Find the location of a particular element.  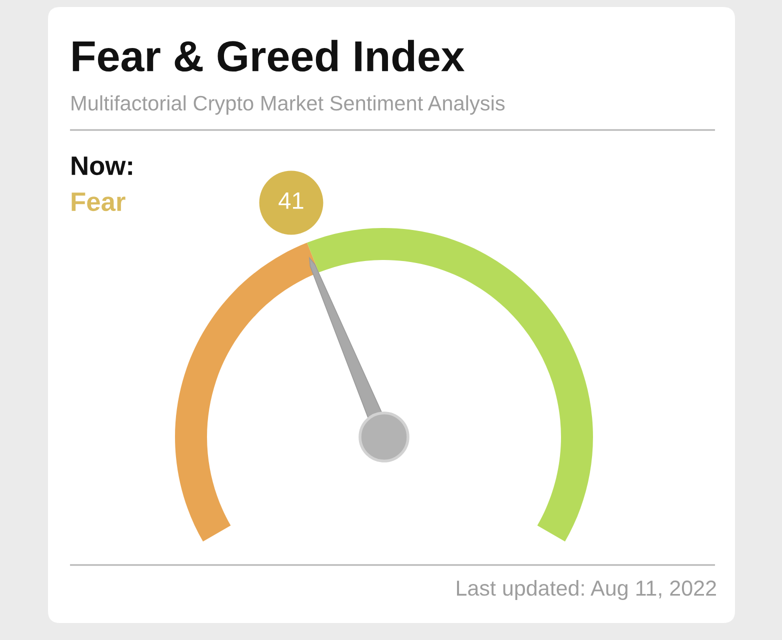

chart-subtitle: Multifactorial Crypto Market Sentiment Analysis is located at coordinates (288, 105).